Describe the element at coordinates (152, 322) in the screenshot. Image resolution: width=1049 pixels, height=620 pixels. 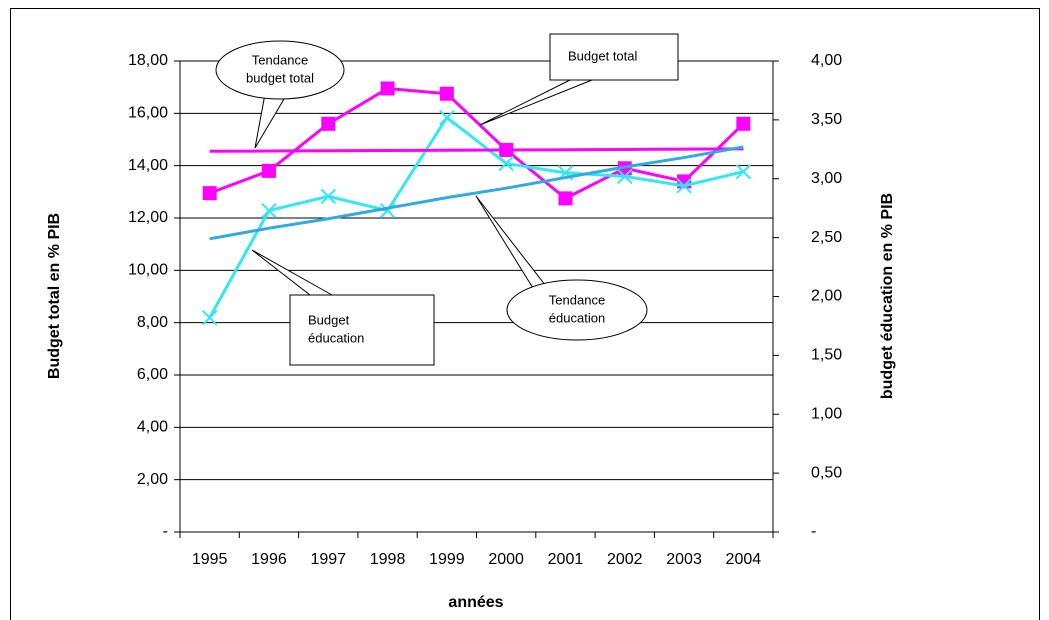
I see `y-tick-label: 8,00` at that location.